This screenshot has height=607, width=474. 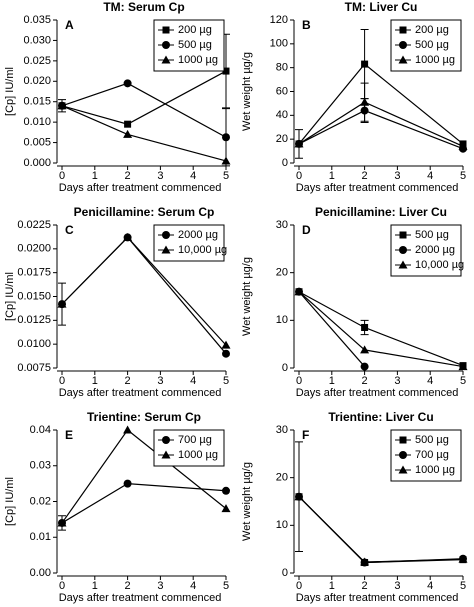 What do you see at coordinates (37, 122) in the screenshot?
I see `y-tick-label: 0.010` at bounding box center [37, 122].